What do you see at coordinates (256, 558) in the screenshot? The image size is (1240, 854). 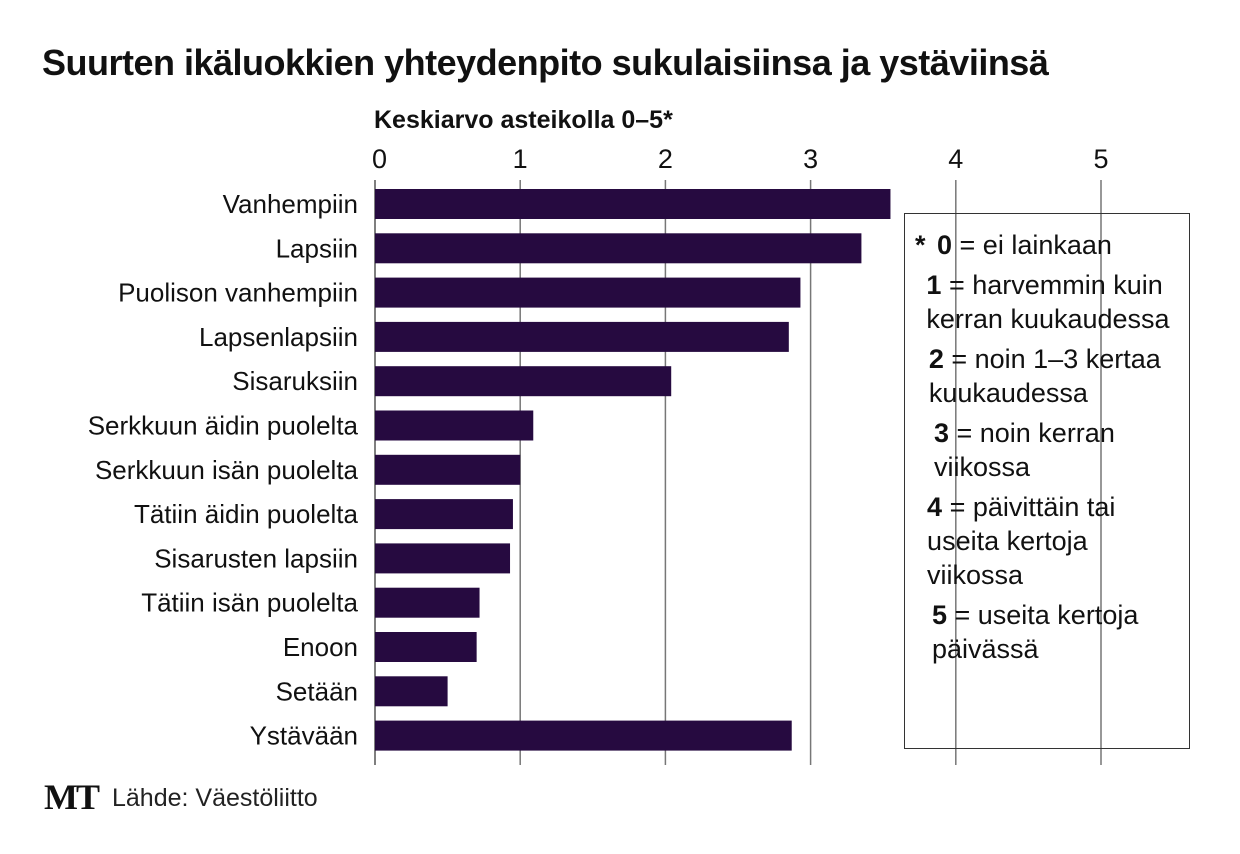 I see `category-label: Sisarusten lapsiin` at bounding box center [256, 558].